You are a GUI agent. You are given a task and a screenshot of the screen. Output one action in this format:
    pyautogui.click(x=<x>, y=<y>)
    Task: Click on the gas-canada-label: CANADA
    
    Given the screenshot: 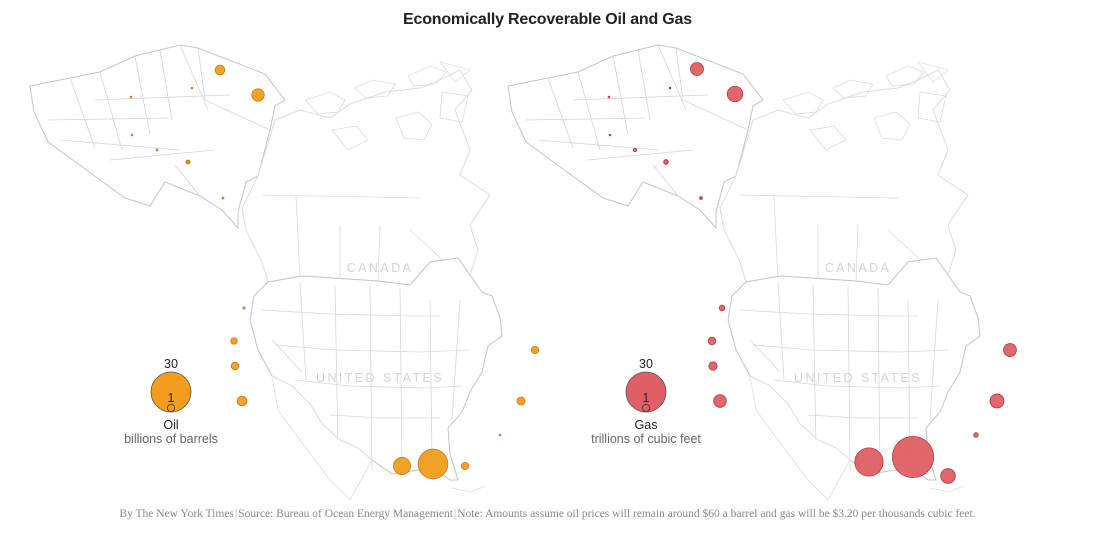 What is the action you would take?
    pyautogui.click(x=858, y=268)
    